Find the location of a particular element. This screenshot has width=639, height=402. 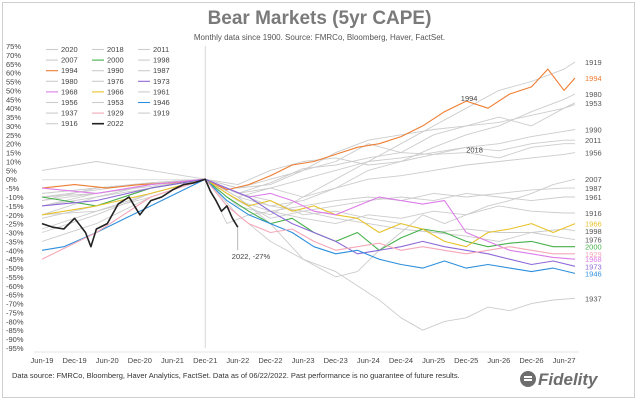

legend-label-1956: 1956 is located at coordinates (69, 102).